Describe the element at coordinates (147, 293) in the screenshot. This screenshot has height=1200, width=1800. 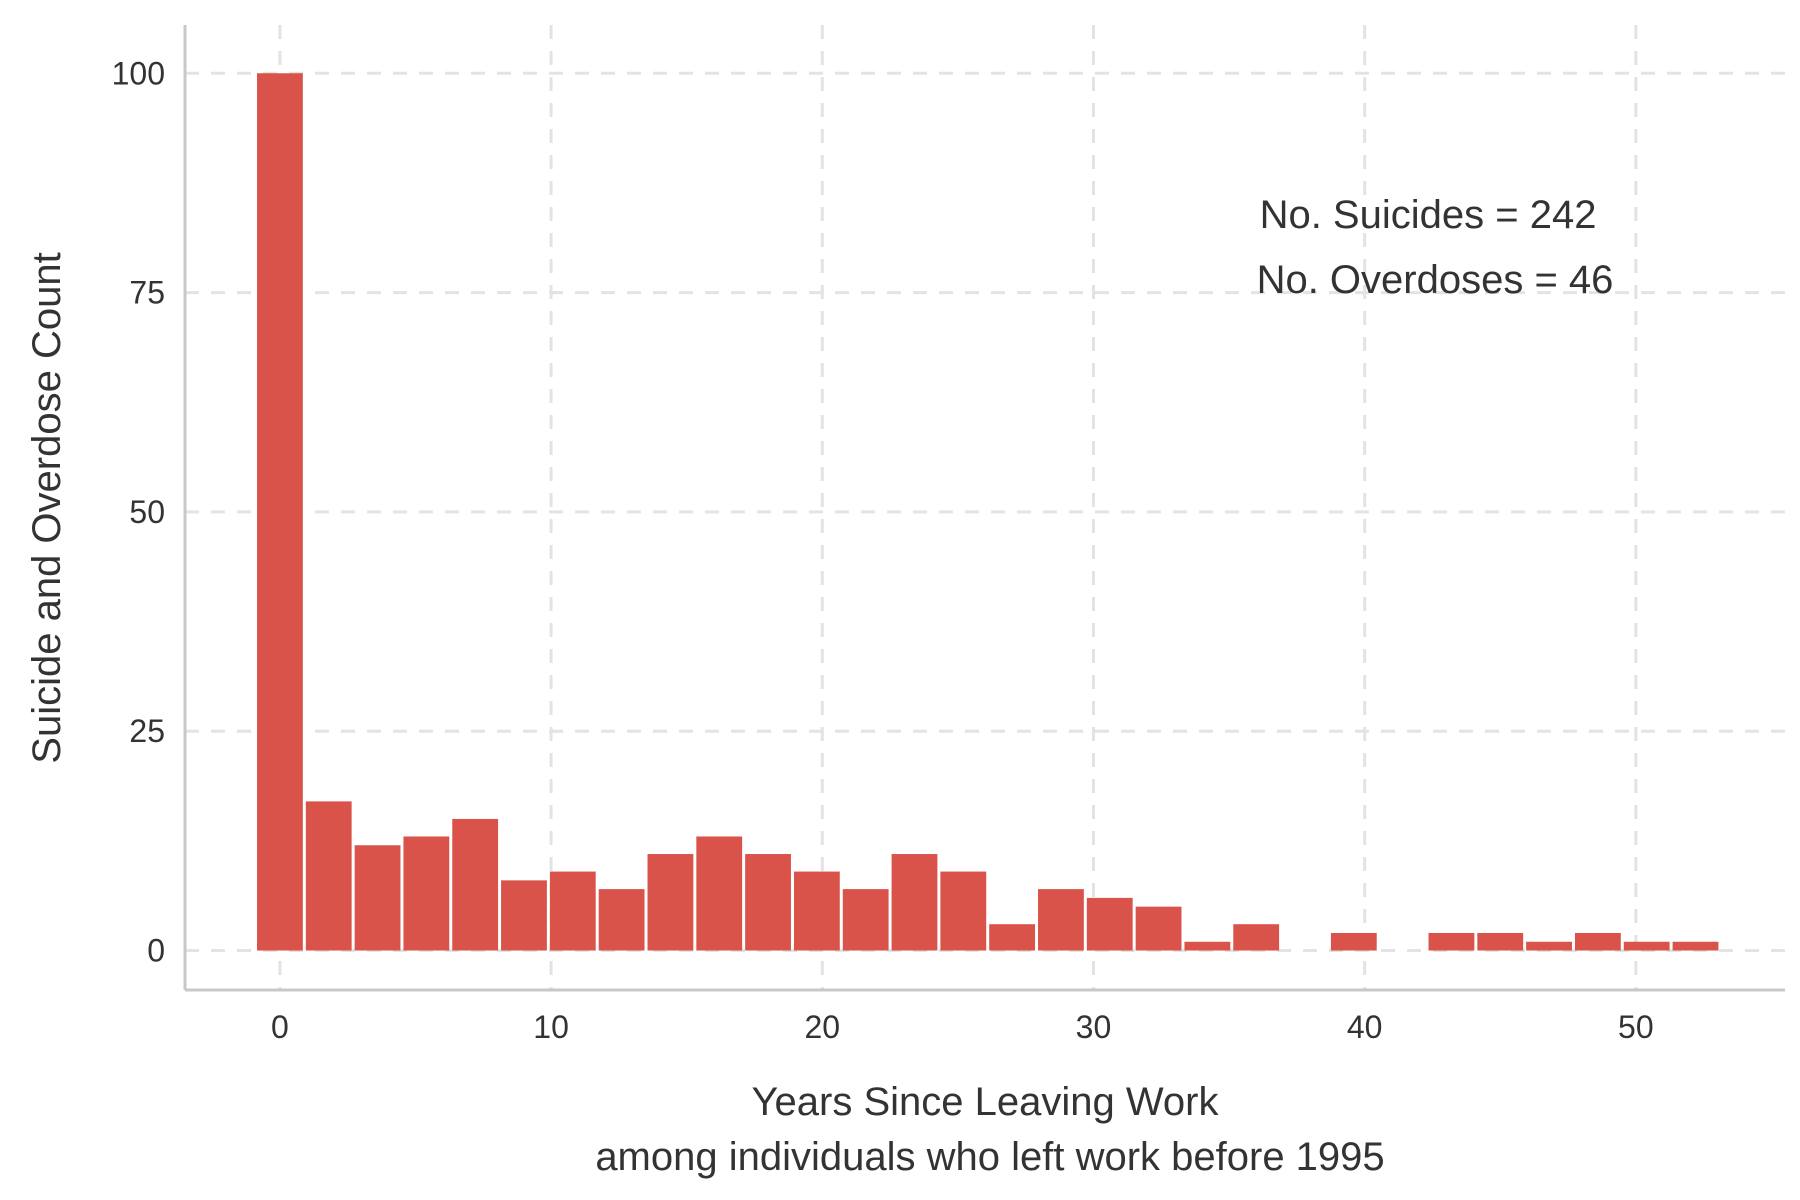
I see `y-tick-label: 75` at that location.